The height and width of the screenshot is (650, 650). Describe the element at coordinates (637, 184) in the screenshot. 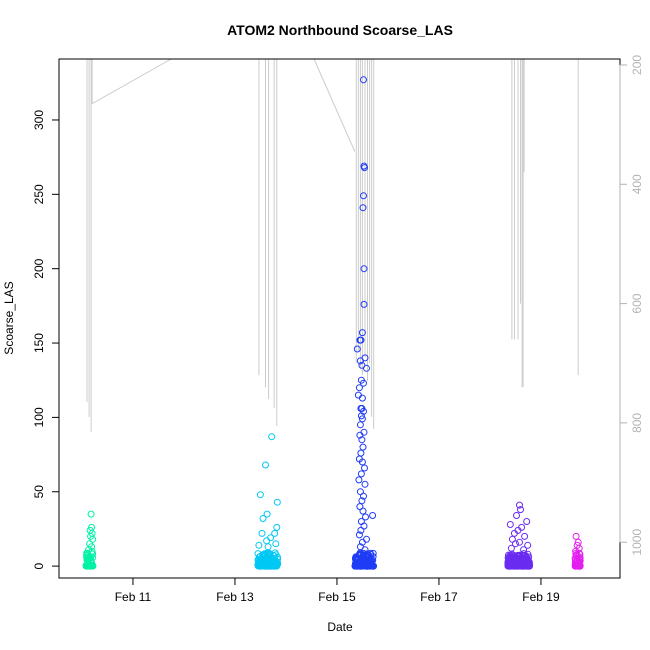

I see `y-right-tick-label: 400` at that location.